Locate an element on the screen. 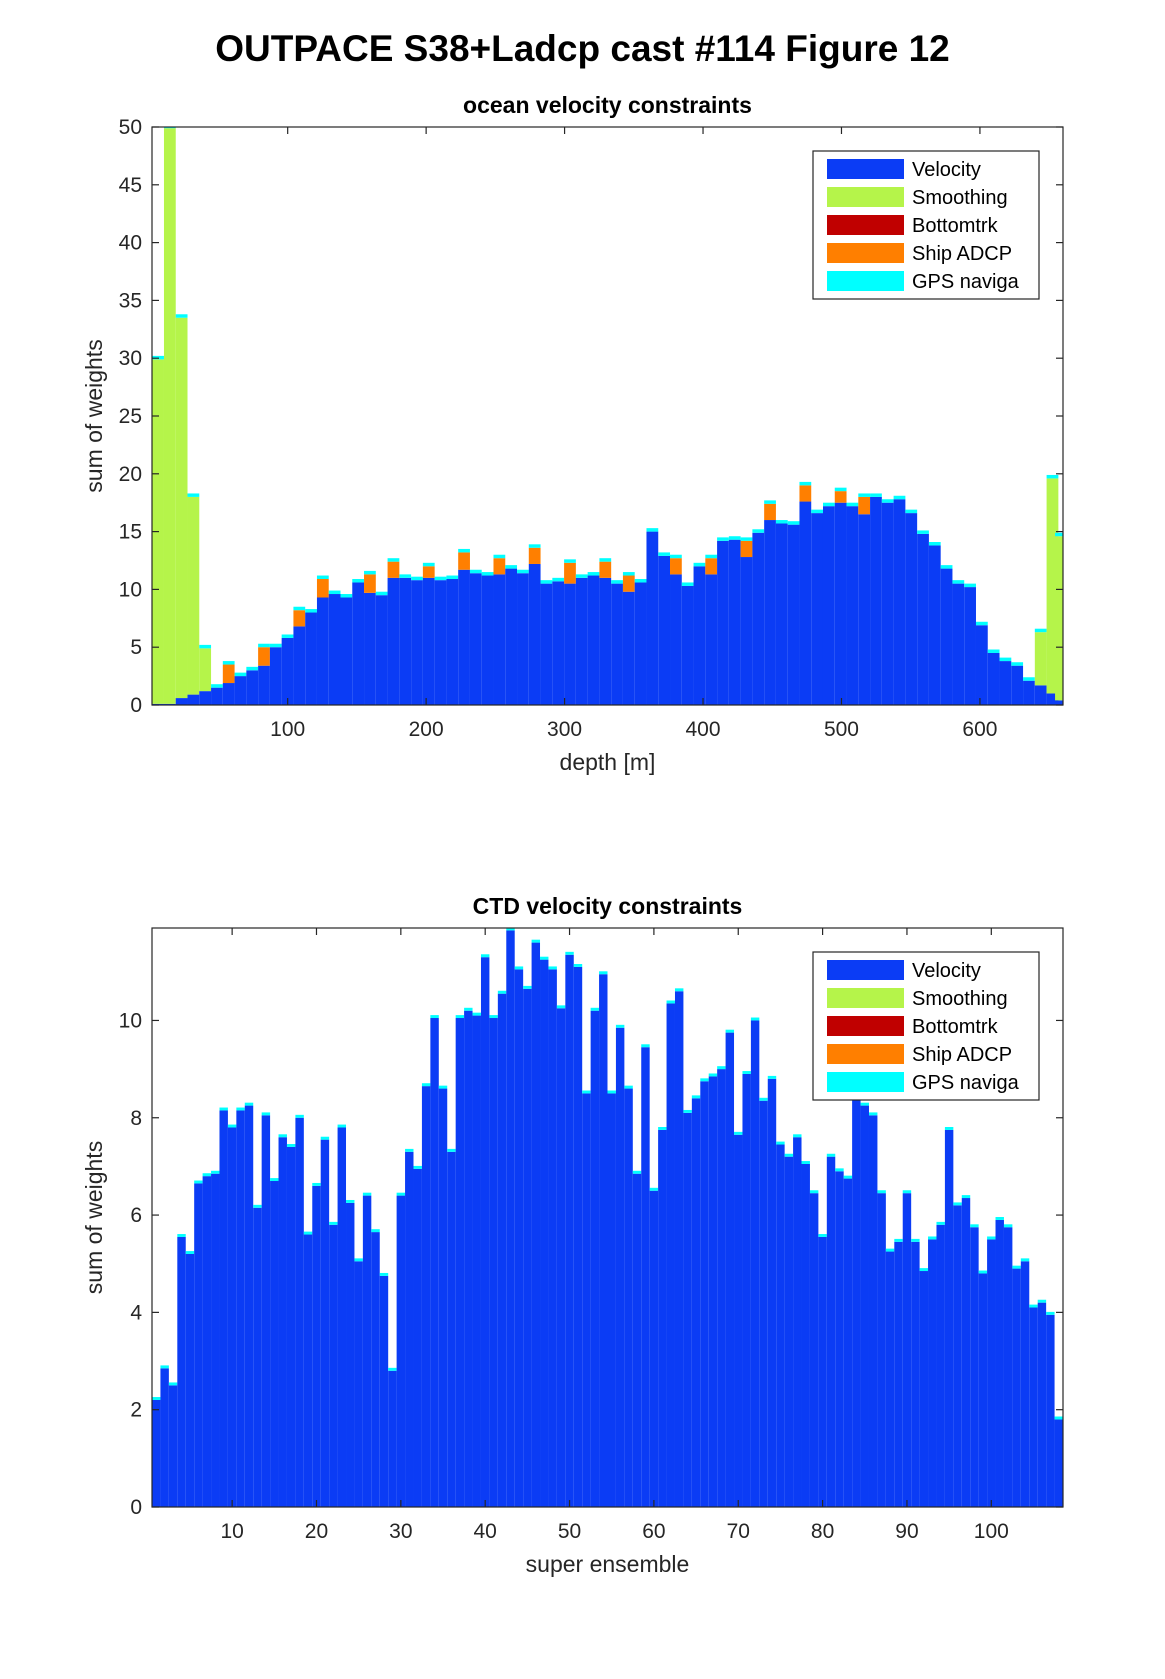  chart0-y-tick-label: 25 is located at coordinates (130, 416).